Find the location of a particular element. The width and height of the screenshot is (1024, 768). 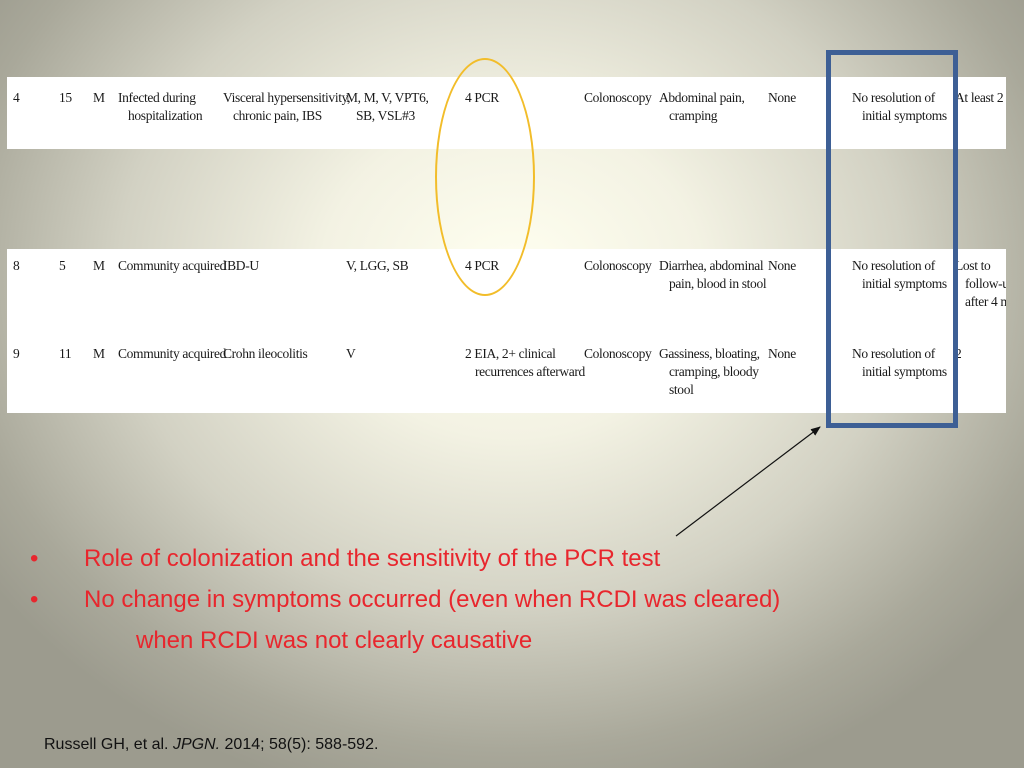

table-cell-line: Crohn ileocolitis is located at coordinates (265, 353).